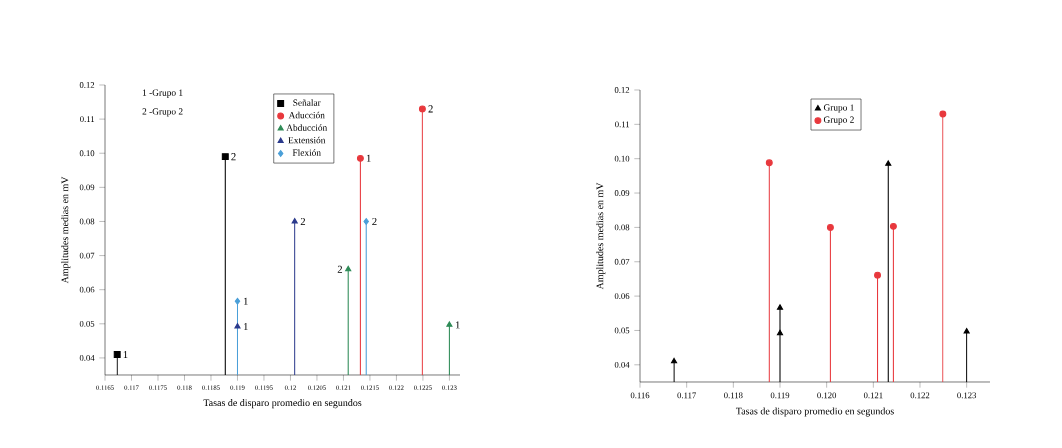 The height and width of the screenshot is (448, 1062). Describe the element at coordinates (827, 395) in the screenshot. I see `x-tick-label: 0.120` at that location.